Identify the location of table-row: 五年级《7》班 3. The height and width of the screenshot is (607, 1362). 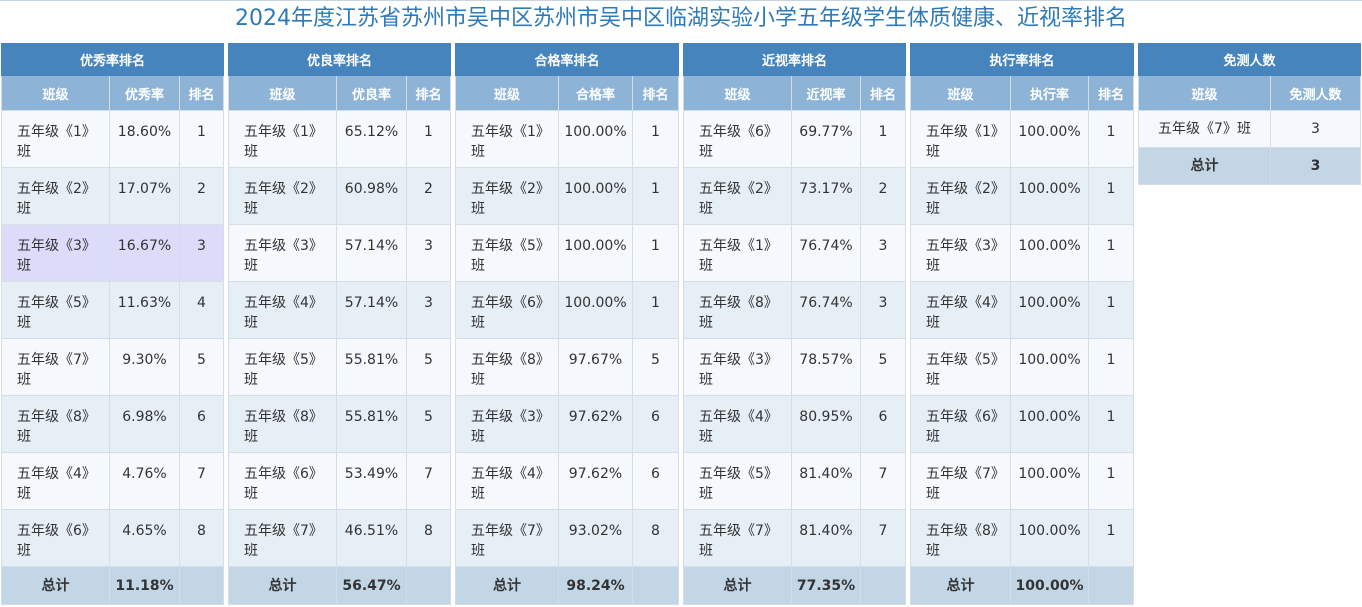
(1250, 129).